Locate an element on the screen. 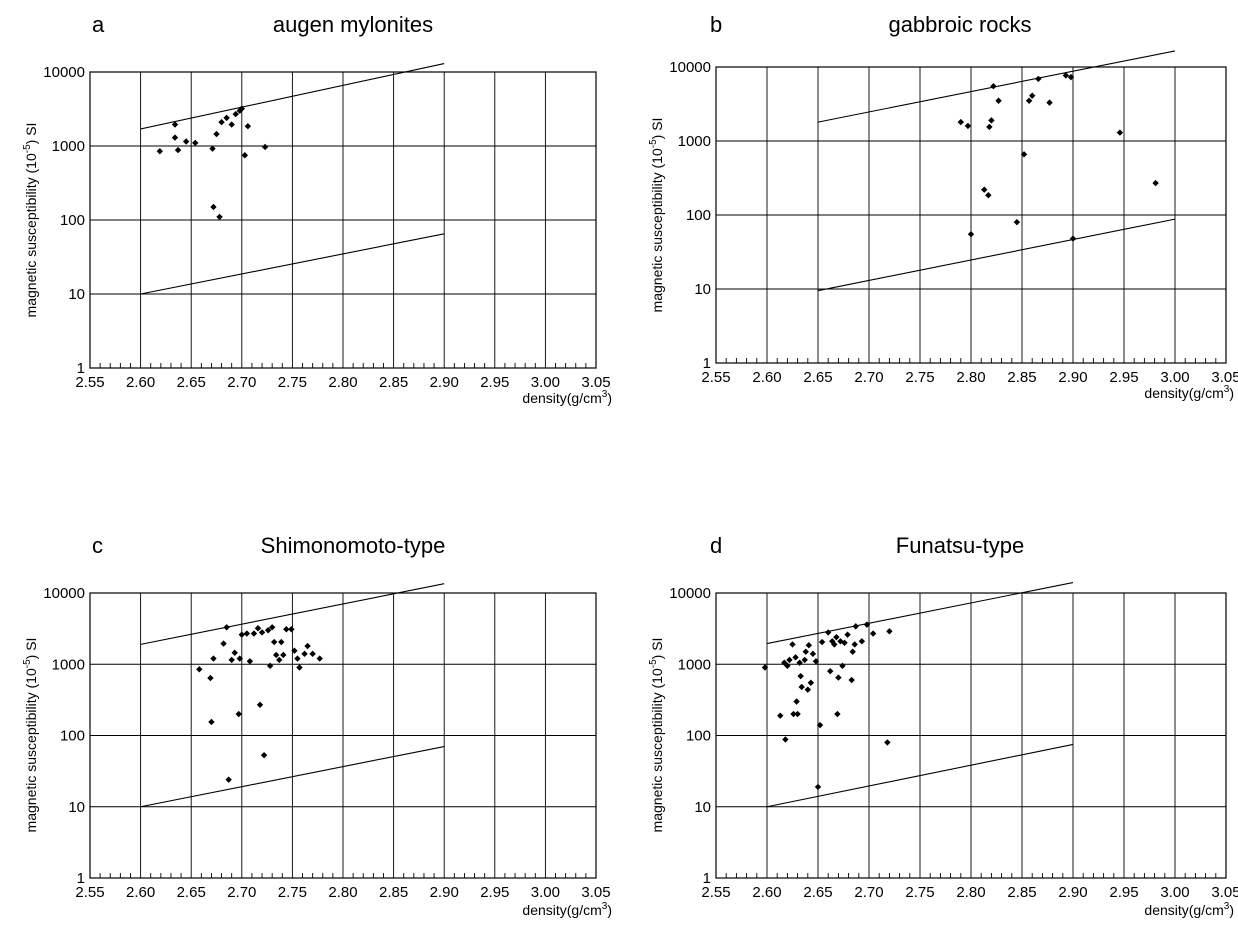 The image size is (1238, 940). x-axis-label: density(g/cm3) is located at coordinates (1189, 392).